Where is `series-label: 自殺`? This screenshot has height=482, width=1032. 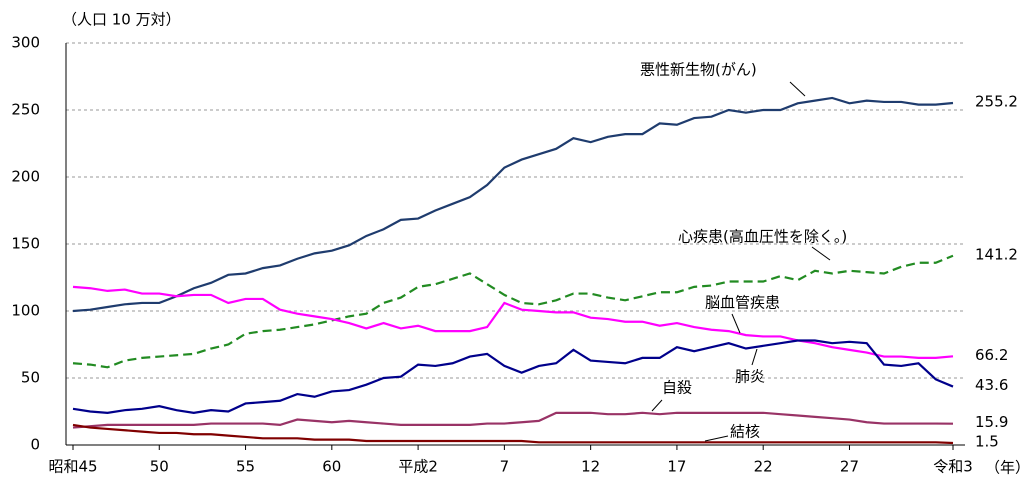 series-label: 自殺 is located at coordinates (677, 388).